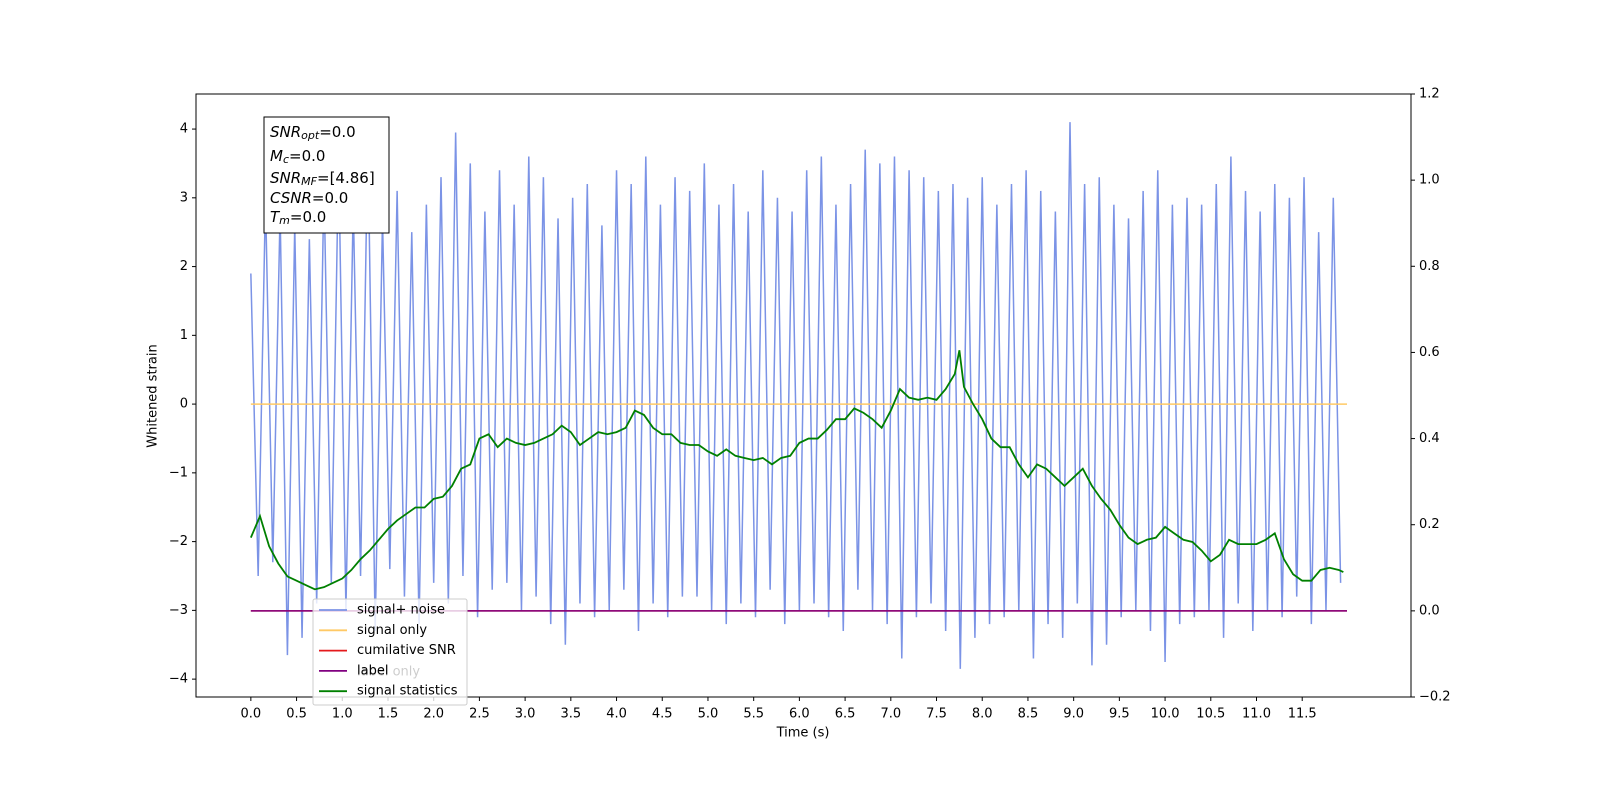  Describe the element at coordinates (296, 714) in the screenshot. I see `x-tick-label: 0.5` at that location.